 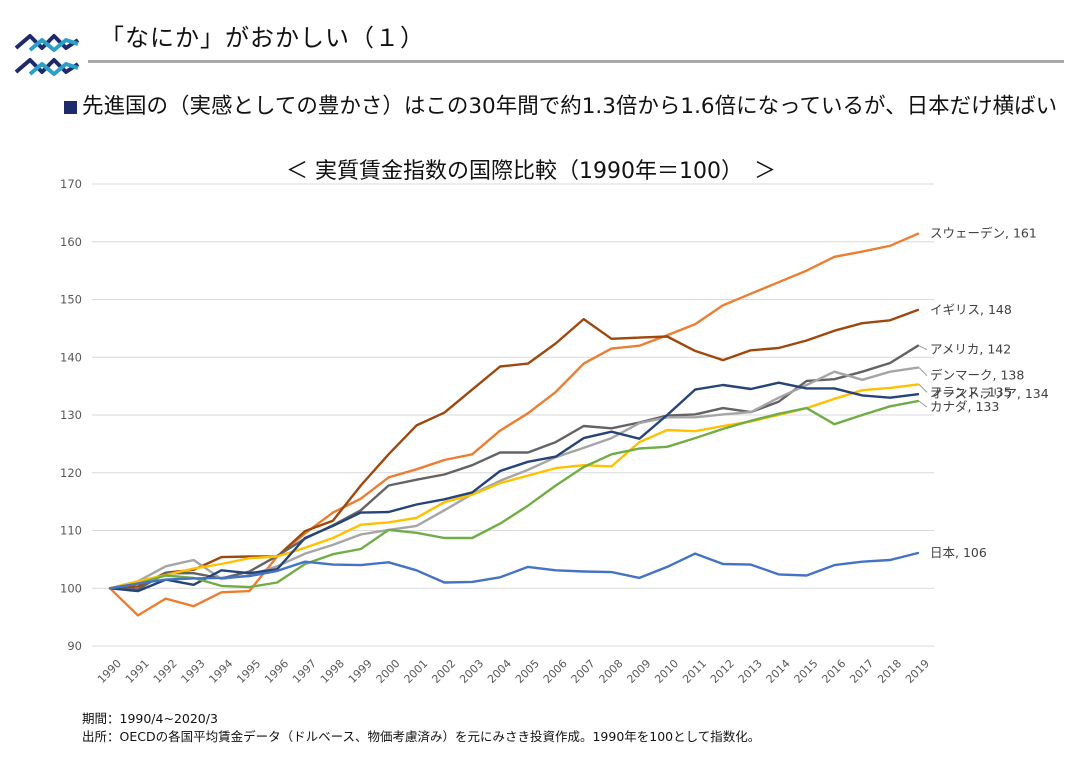 What do you see at coordinates (666, 671) in the screenshot?
I see `x-tick-label: 2010` at bounding box center [666, 671].